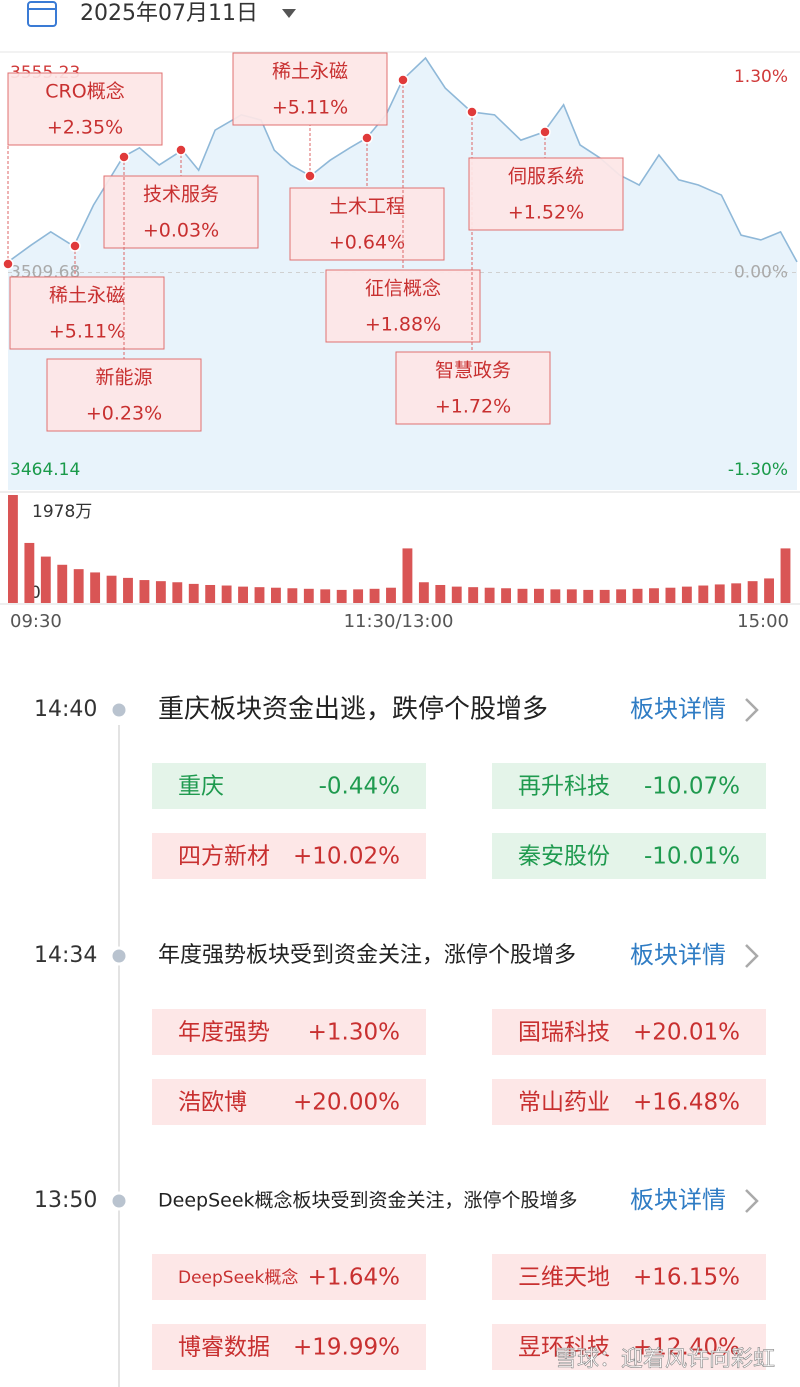 Image resolution: width=800 pixels, height=1387 pixels. What do you see at coordinates (346, 857) in the screenshot?
I see `stock-change: +10.02%` at bounding box center [346, 857].